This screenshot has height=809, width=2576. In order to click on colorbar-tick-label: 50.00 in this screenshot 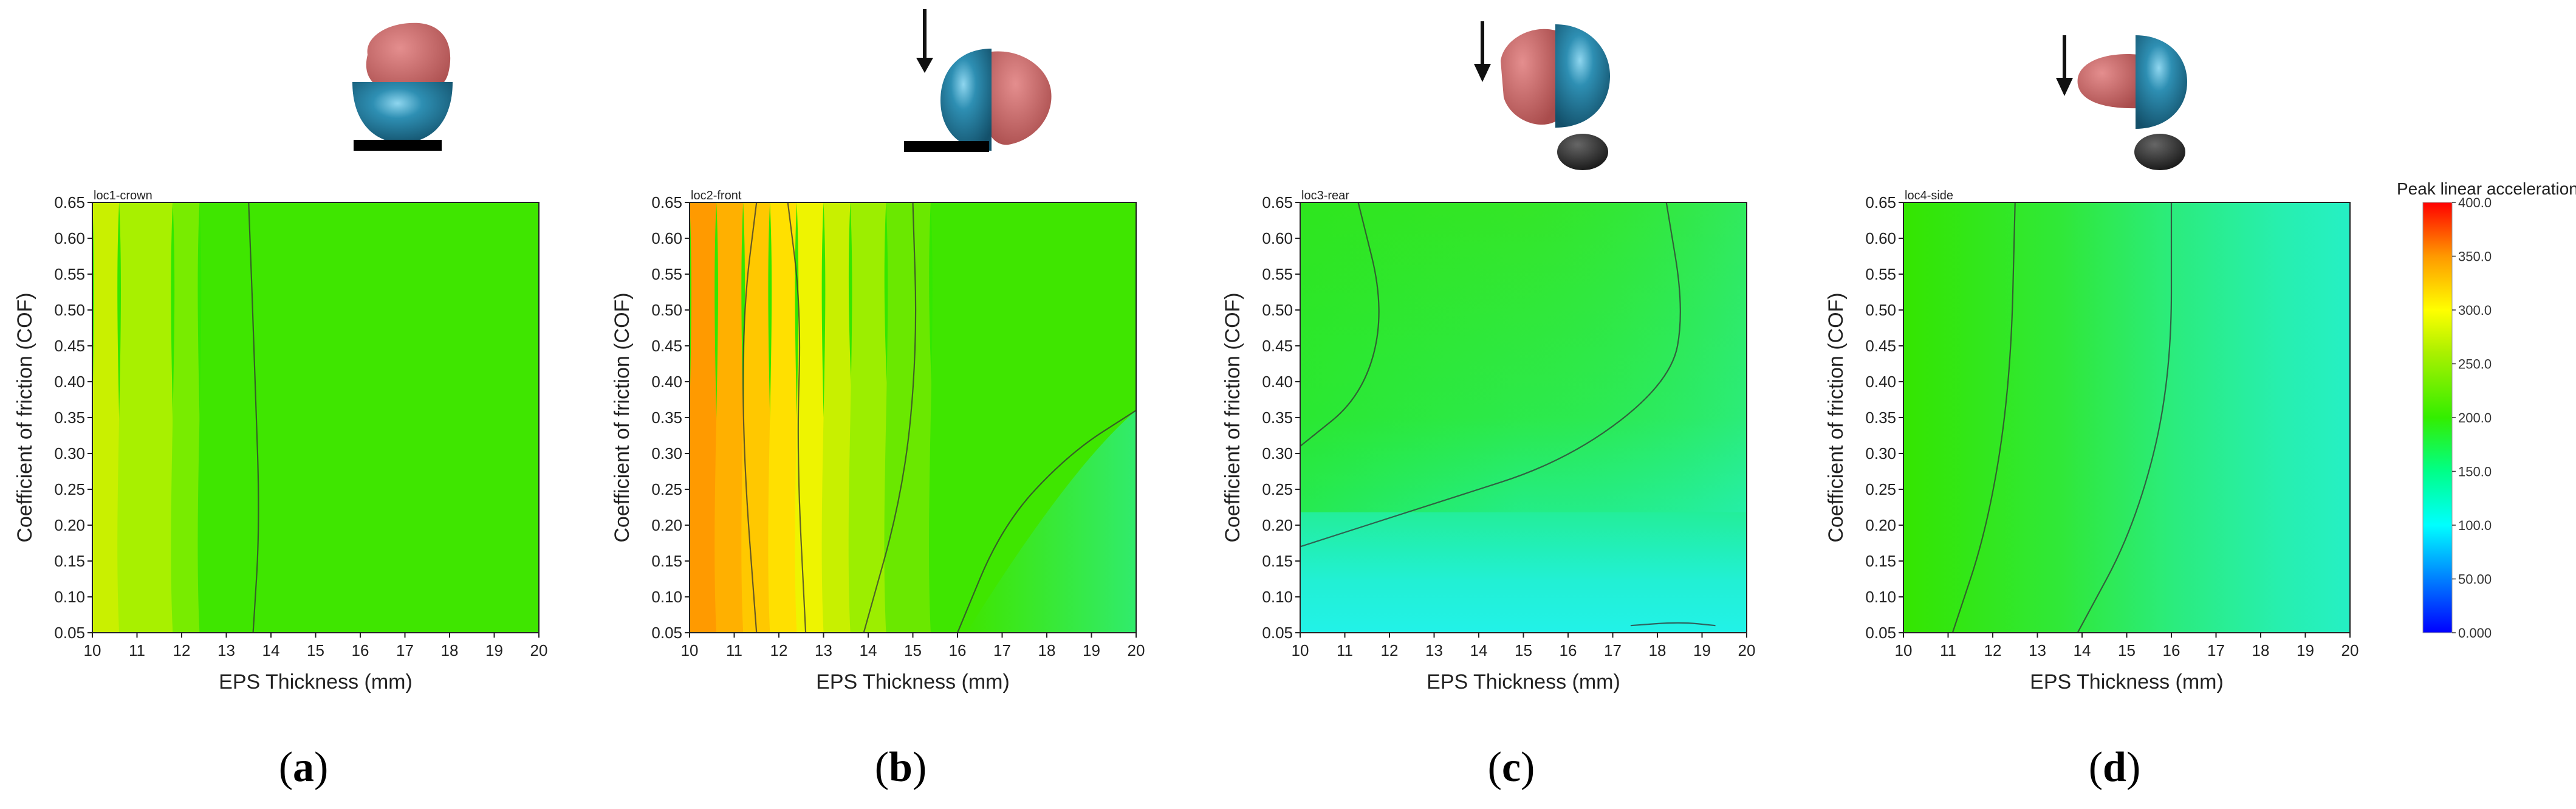, I will do `click(2475, 579)`.